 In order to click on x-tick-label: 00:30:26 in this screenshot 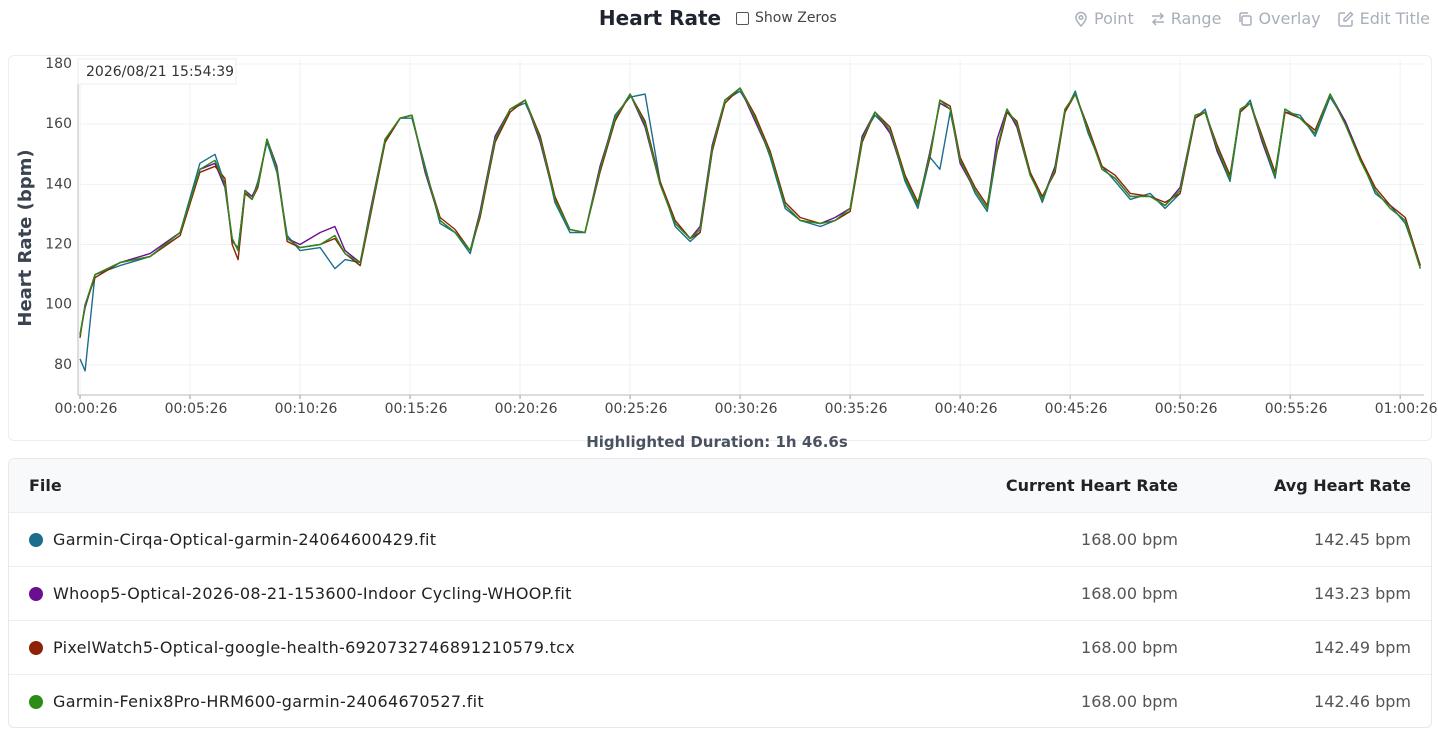, I will do `click(746, 409)`.